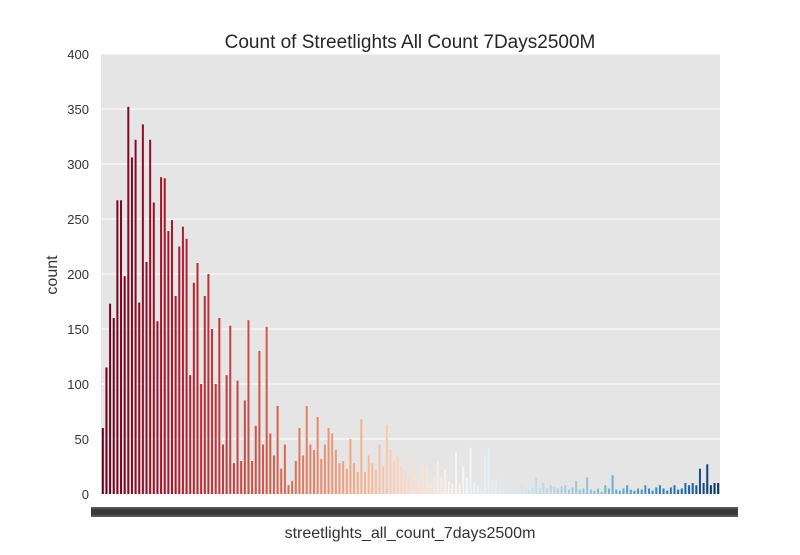  I want to click on y-axis-ticks: 0 50 100 150 200 250 300 350 400, so click(78, 274).